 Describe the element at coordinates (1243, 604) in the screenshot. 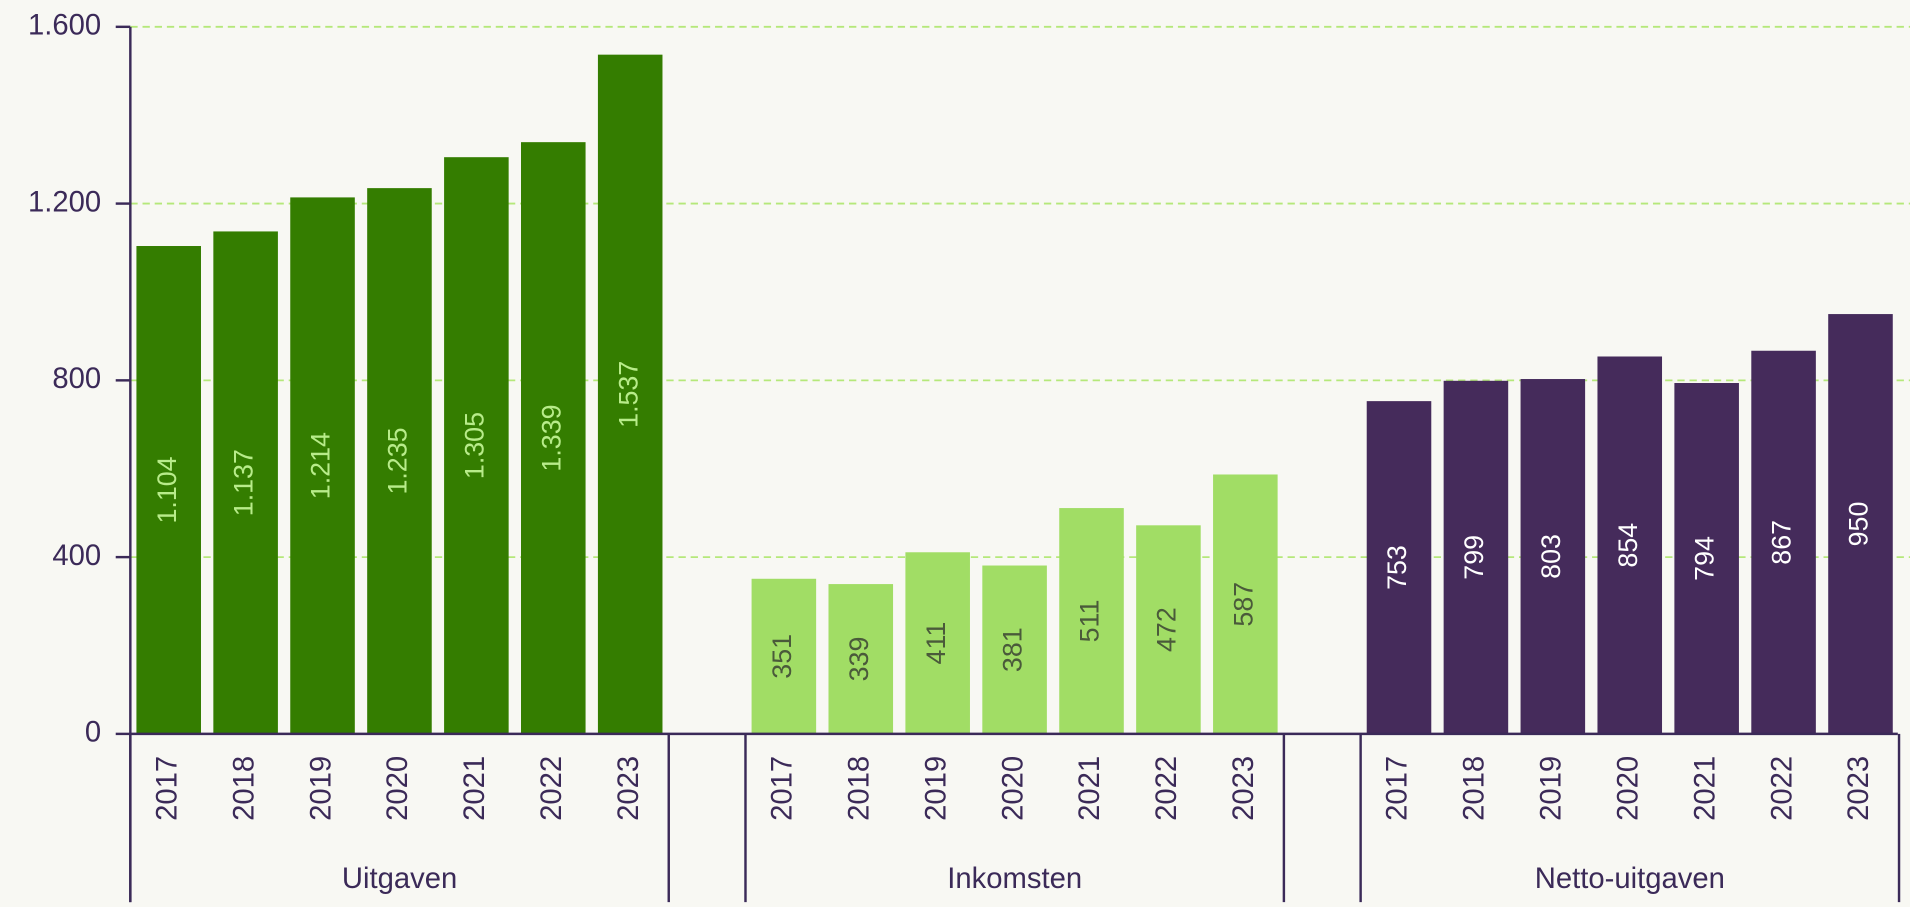

I see `value-label: 587` at that location.